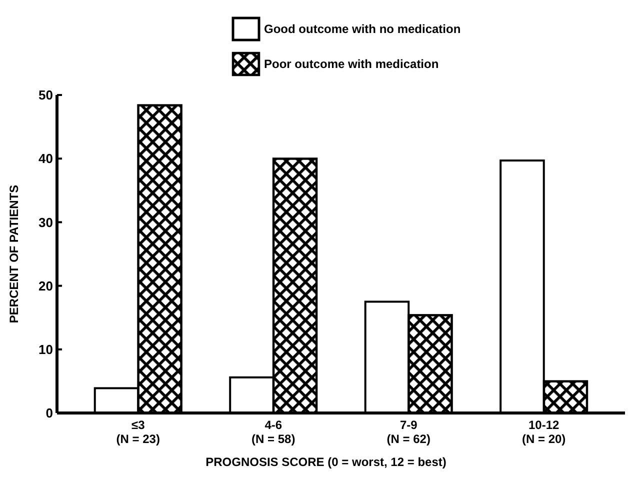 This screenshot has width=633, height=478. What do you see at coordinates (408, 432) in the screenshot?
I see `x-tick-label: 7-9 (N = 62)` at bounding box center [408, 432].